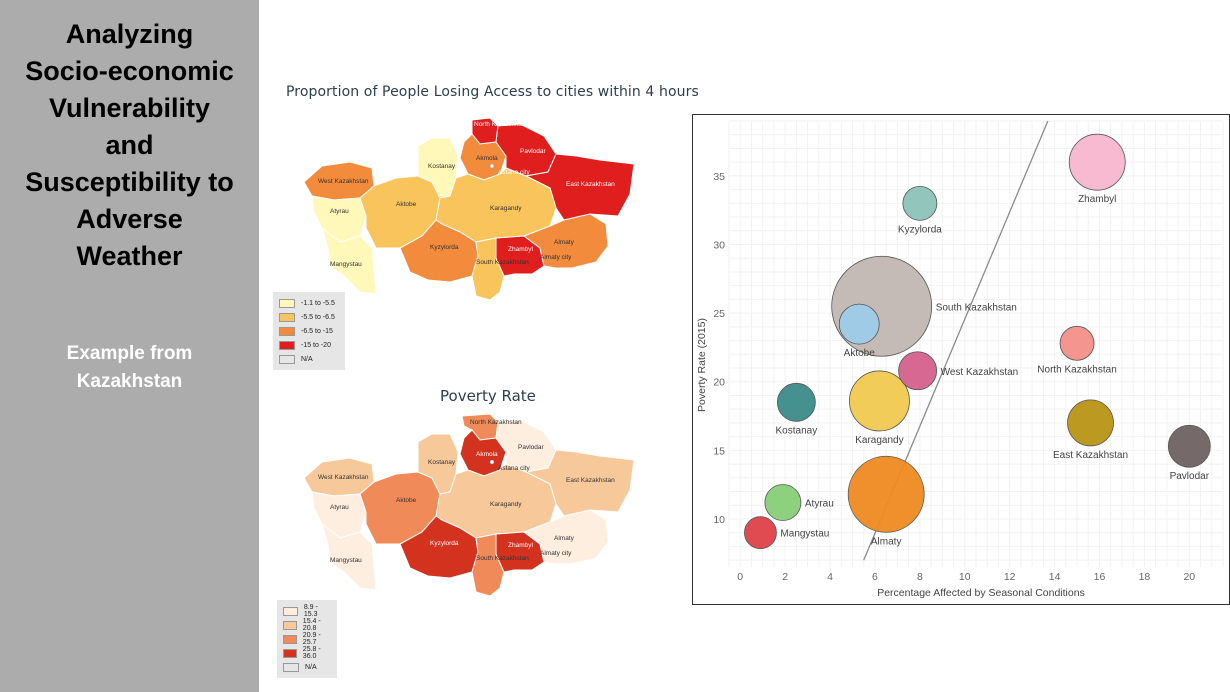 The width and height of the screenshot is (1230, 692). I want to click on map-label: South Kazakhstan, so click(502, 262).